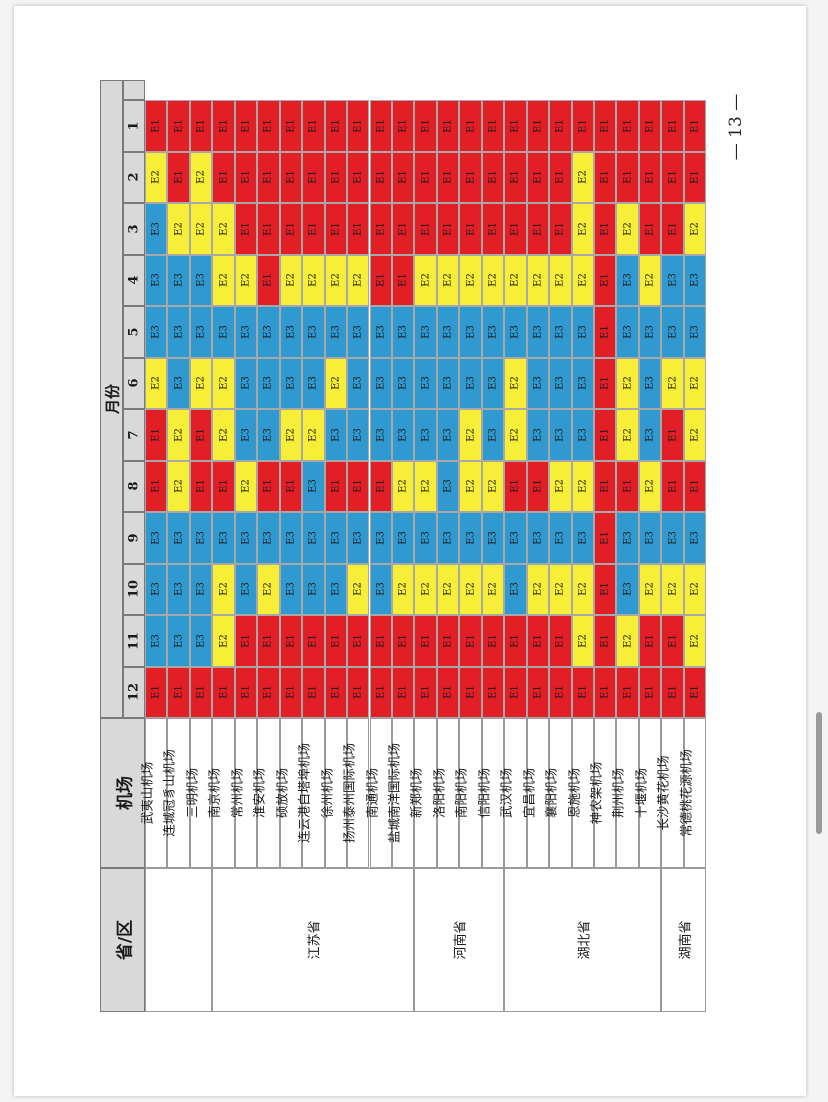 Image resolution: width=828 pixels, height=1102 pixels. I want to click on airport-name-cell: 神农架机场, so click(603, 793).